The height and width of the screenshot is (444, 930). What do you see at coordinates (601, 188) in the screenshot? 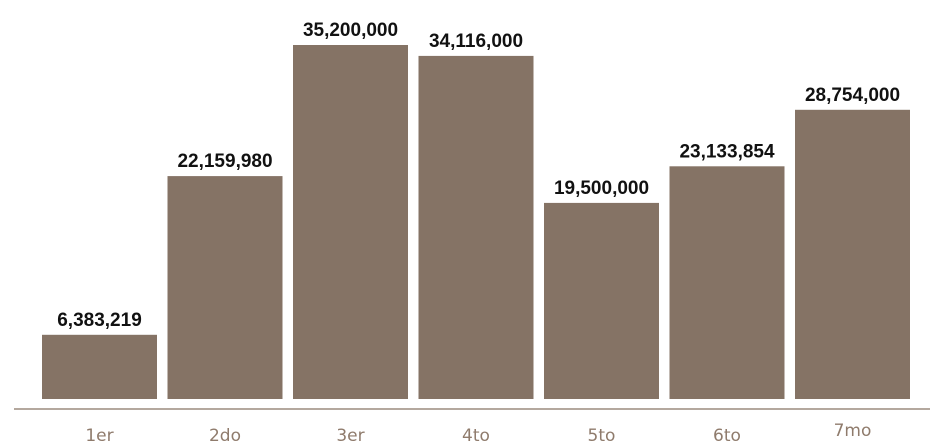
I see `value-label-5to: 19,500,000` at bounding box center [601, 188].